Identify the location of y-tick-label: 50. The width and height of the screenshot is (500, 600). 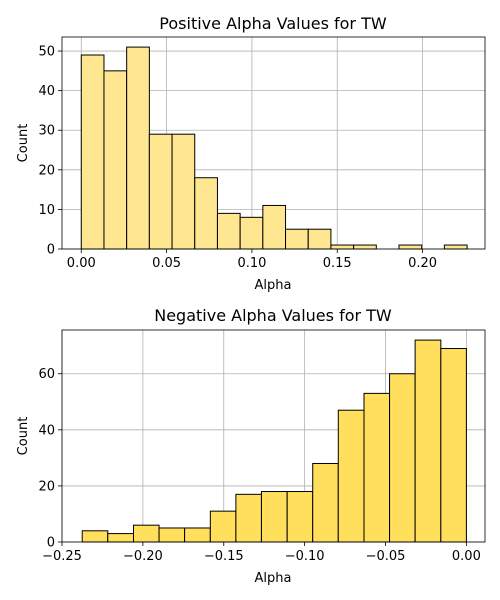
(46, 52).